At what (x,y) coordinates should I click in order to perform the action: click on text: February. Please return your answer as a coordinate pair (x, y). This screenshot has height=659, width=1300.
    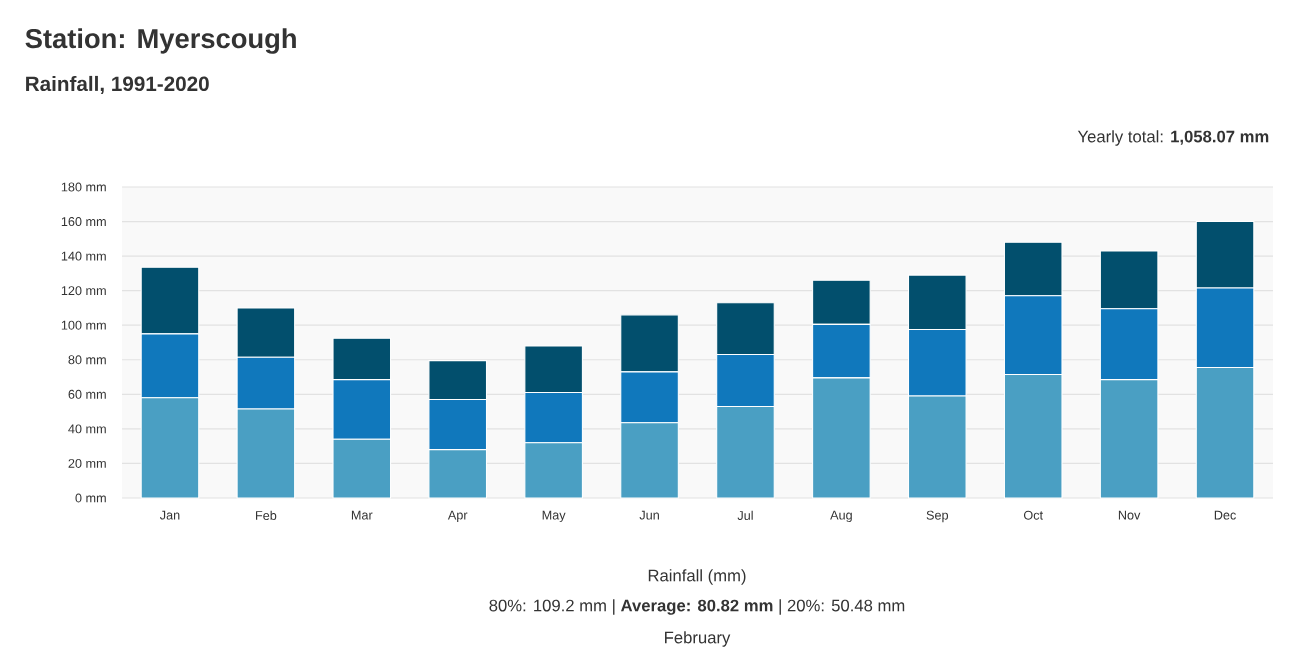
    Looking at the image, I should click on (698, 639).